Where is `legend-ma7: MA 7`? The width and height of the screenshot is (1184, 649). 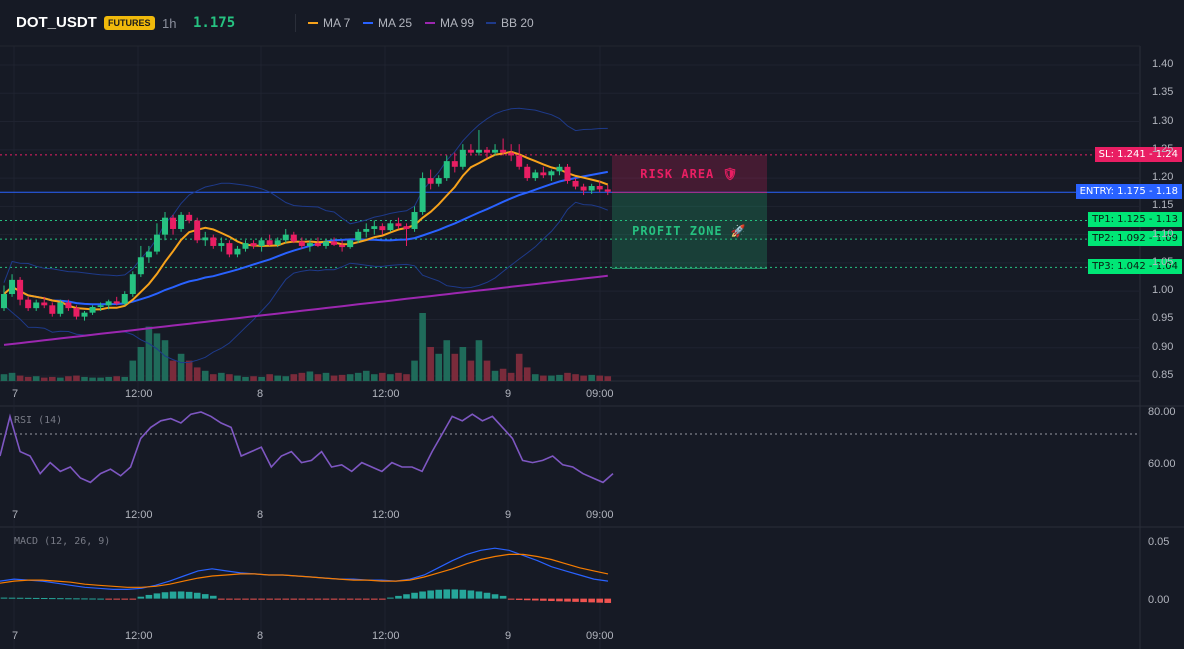
legend-ma7: MA 7 is located at coordinates (329, 23).